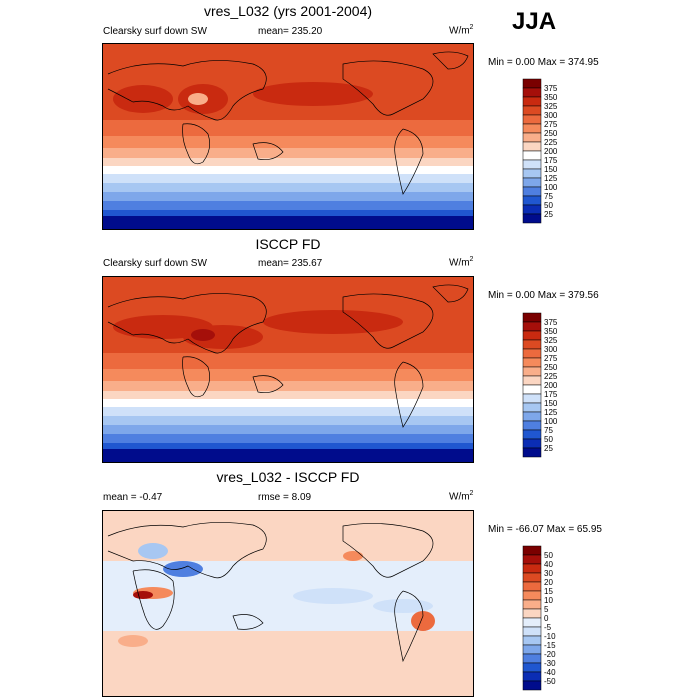 The width and height of the screenshot is (700, 700). Describe the element at coordinates (551, 88) in the screenshot. I see `colorbar-tick-label: 375` at that location.